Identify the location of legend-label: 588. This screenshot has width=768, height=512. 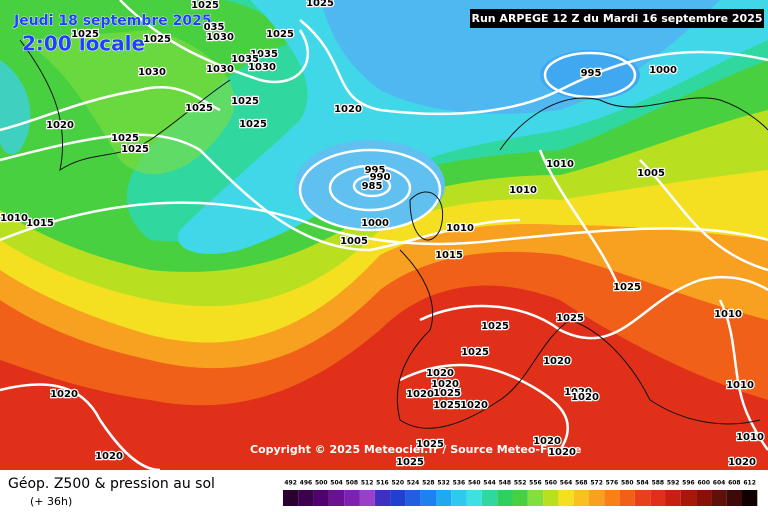
(658, 483).